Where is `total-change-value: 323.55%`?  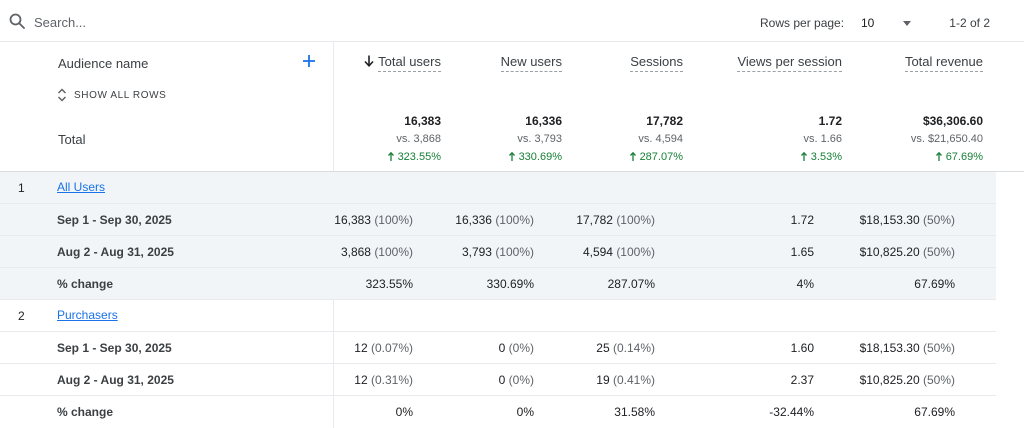
total-change-value: 323.55% is located at coordinates (419, 157).